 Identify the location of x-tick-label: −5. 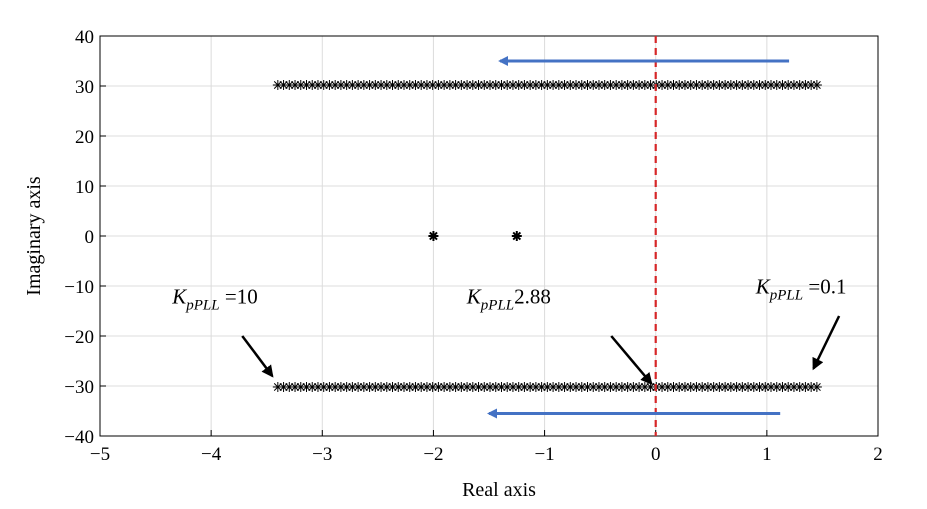
(100, 454).